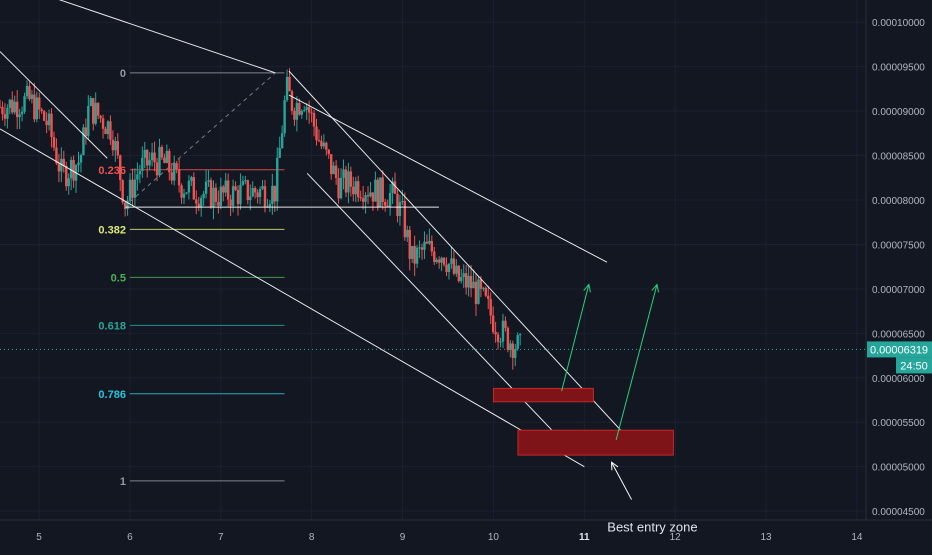  Describe the element at coordinates (112, 326) in the screenshot. I see `fib-level-label: 0.618` at that location.